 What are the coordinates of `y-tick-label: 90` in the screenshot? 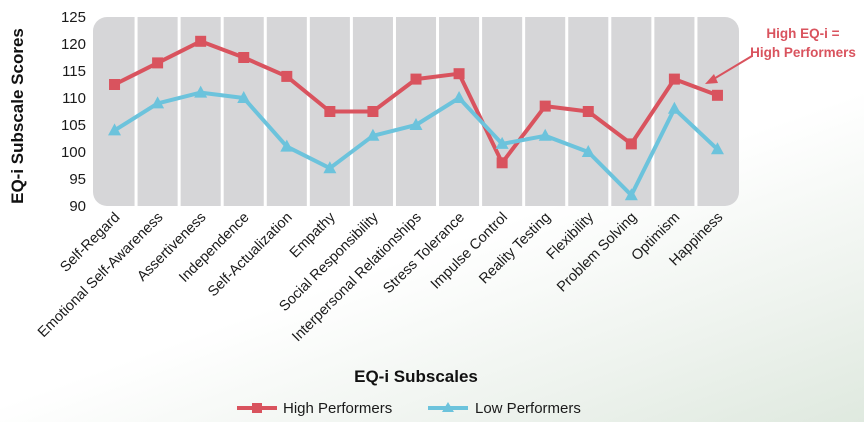 It's located at (77, 206).